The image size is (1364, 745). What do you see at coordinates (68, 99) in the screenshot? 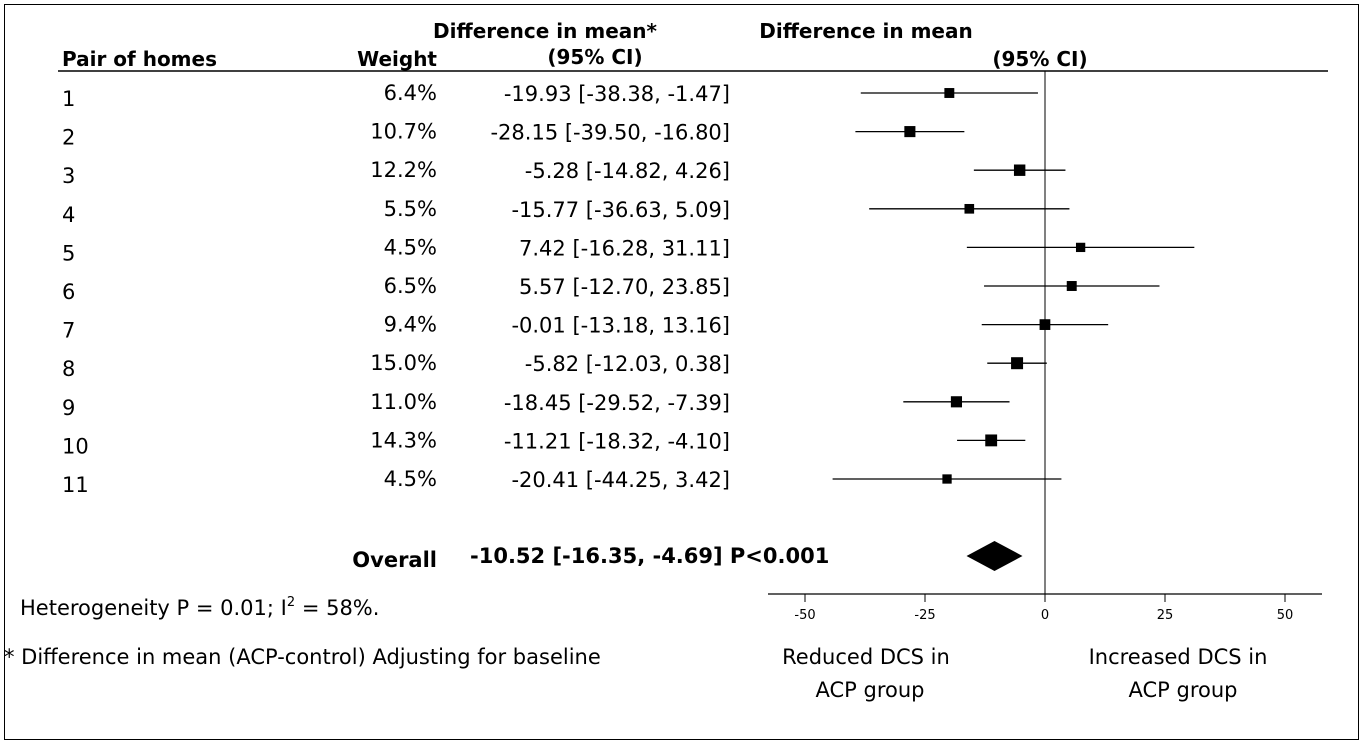
I see `row-label: 1` at bounding box center [68, 99].